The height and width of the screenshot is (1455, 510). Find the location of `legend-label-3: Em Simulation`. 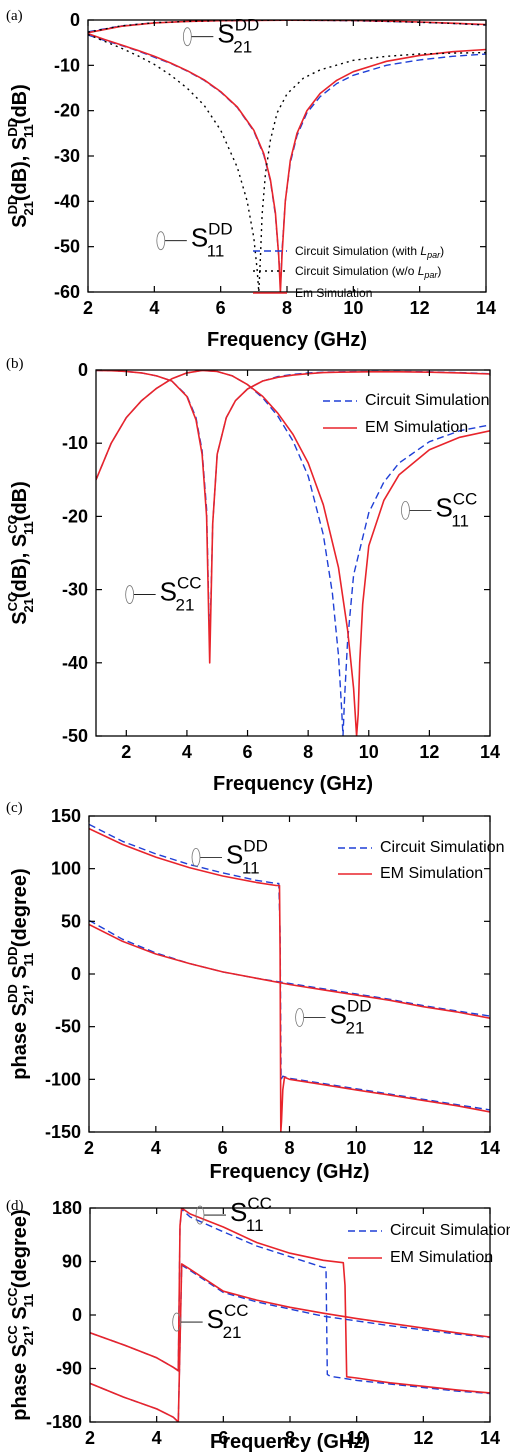

legend-label-3: Em Simulation is located at coordinates (333, 293).